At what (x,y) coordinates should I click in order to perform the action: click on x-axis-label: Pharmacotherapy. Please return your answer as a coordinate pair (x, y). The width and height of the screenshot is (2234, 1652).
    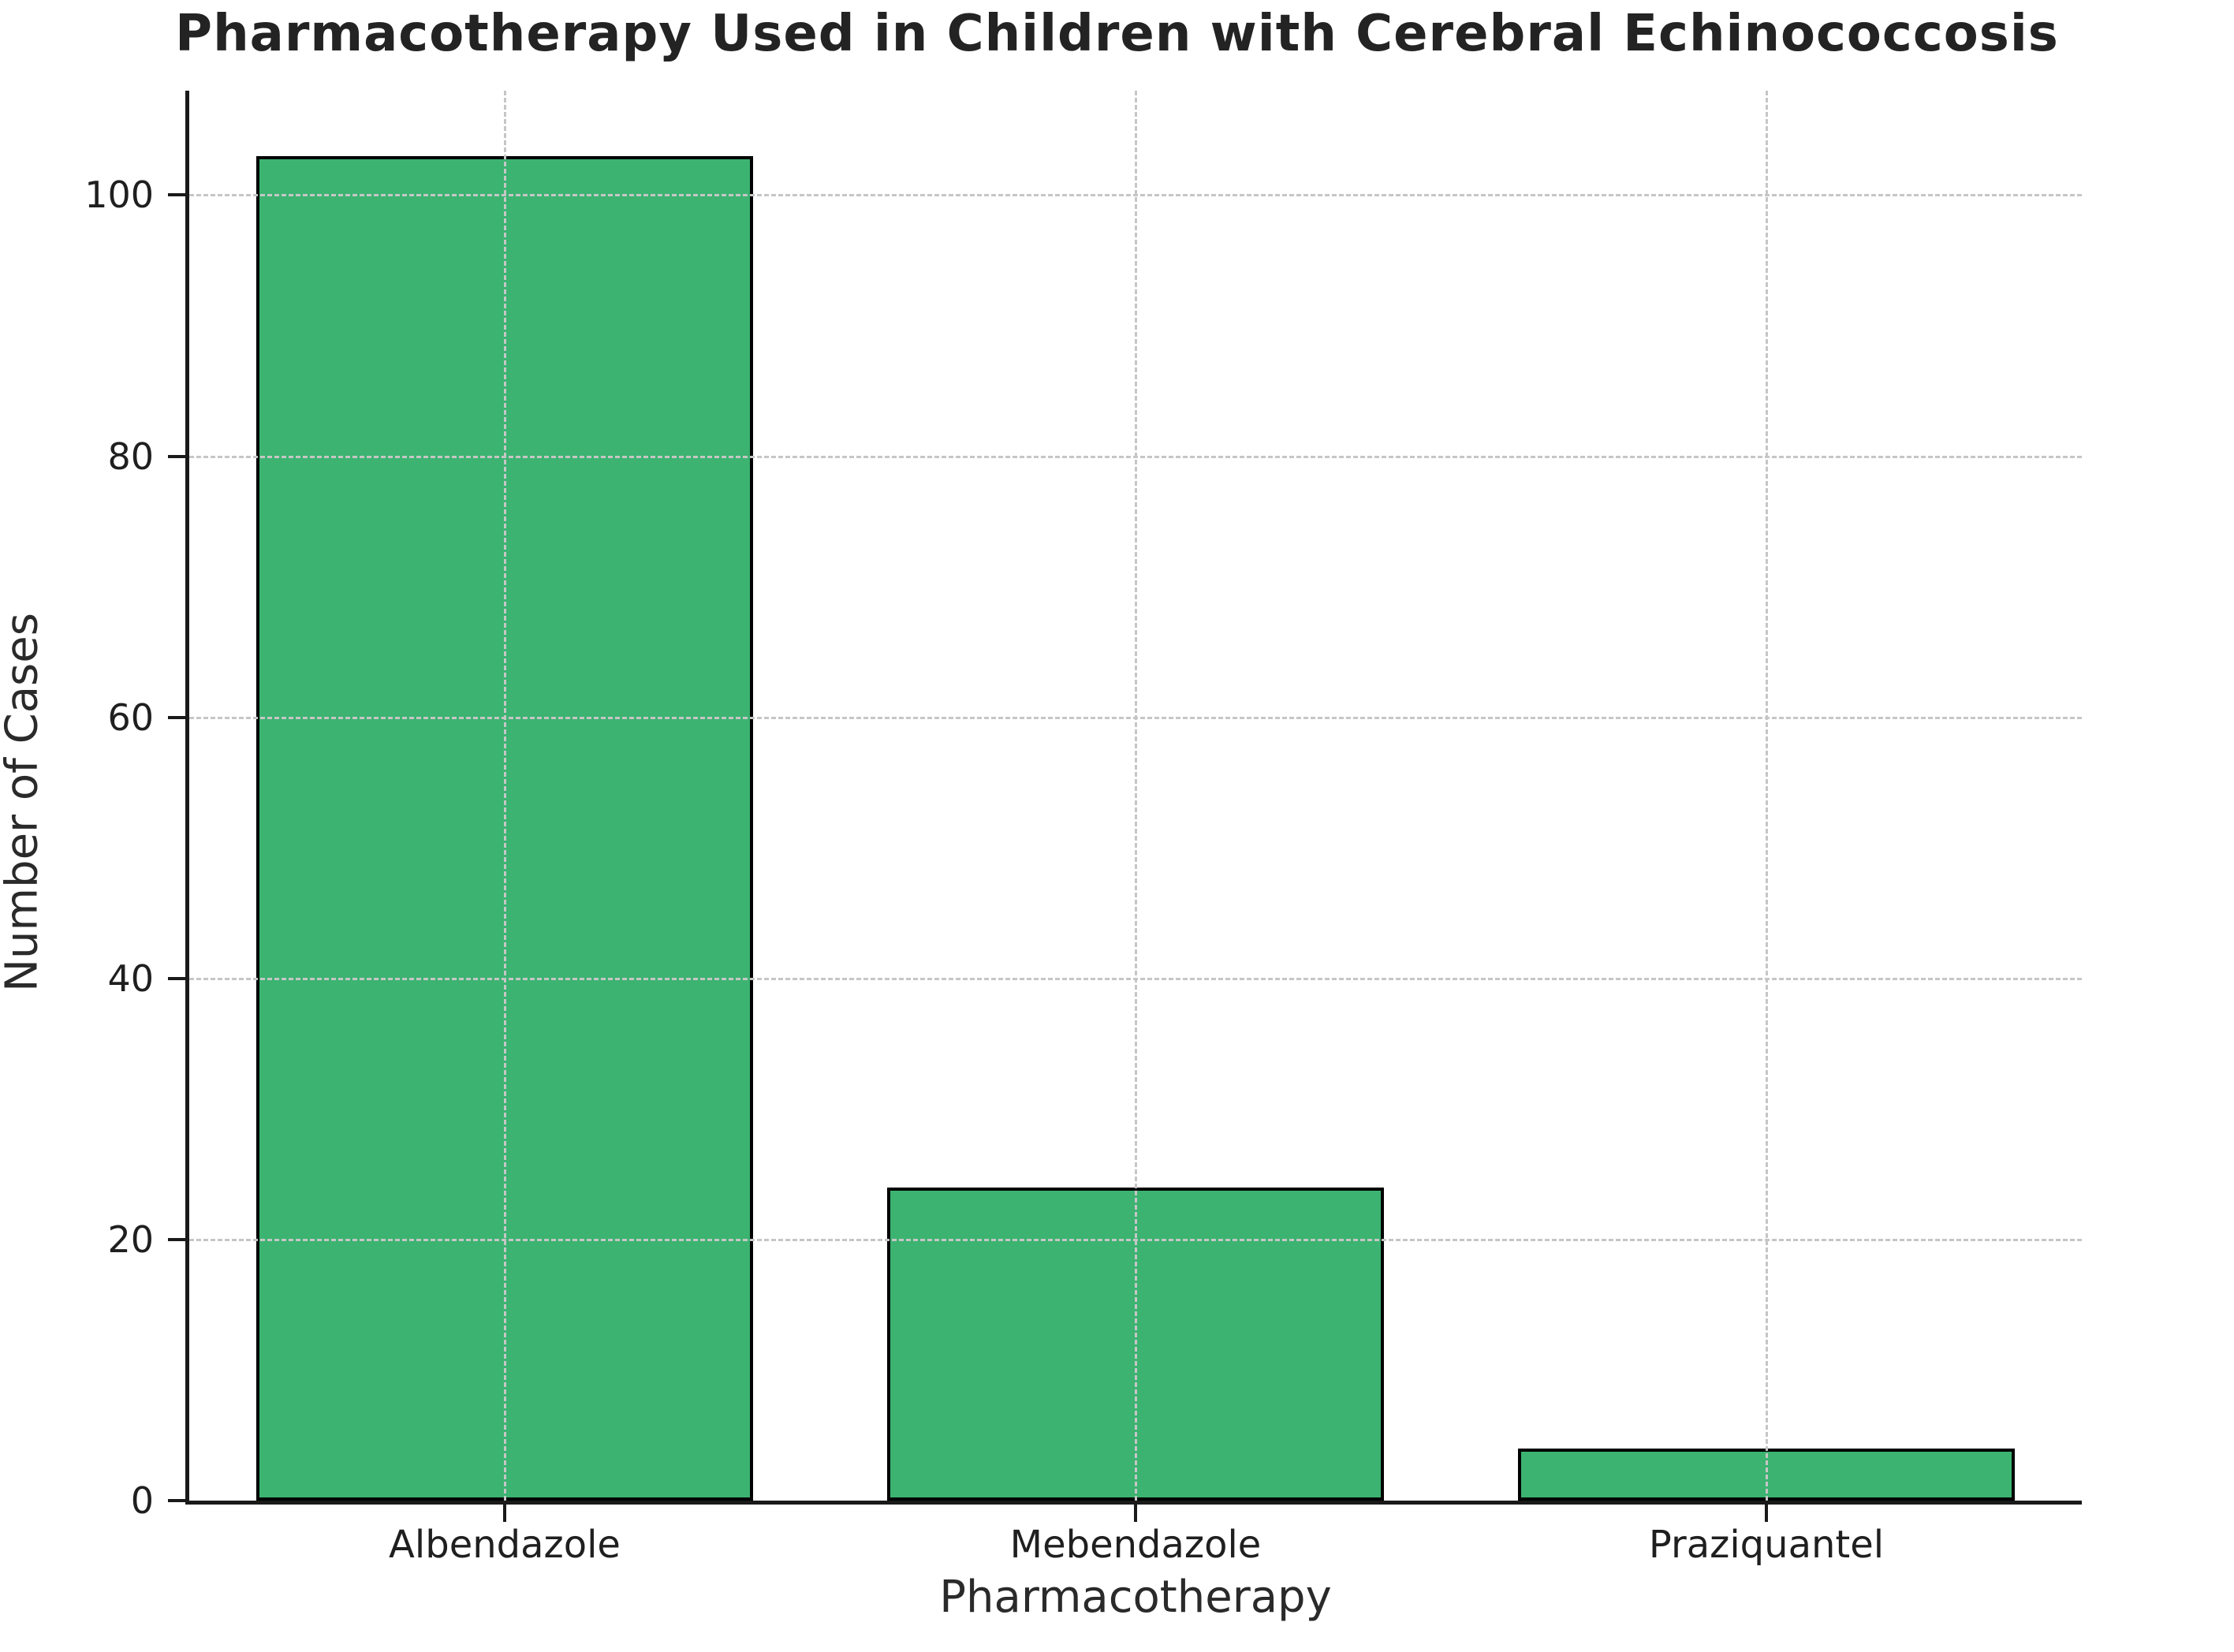
    Looking at the image, I should click on (1135, 1597).